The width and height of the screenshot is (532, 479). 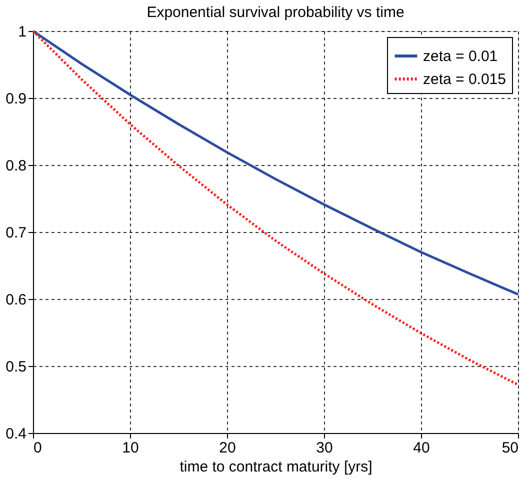 What do you see at coordinates (324, 448) in the screenshot?
I see `x-tick-label: 30` at bounding box center [324, 448].